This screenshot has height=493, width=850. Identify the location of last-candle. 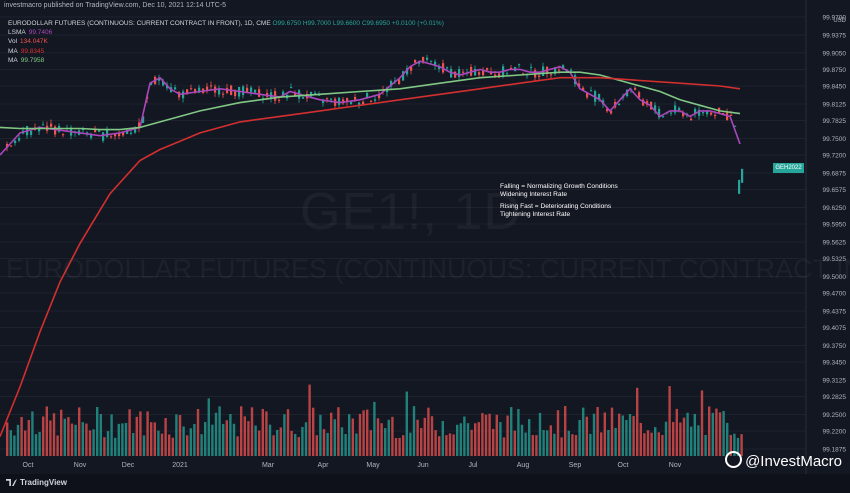
(742, 175).